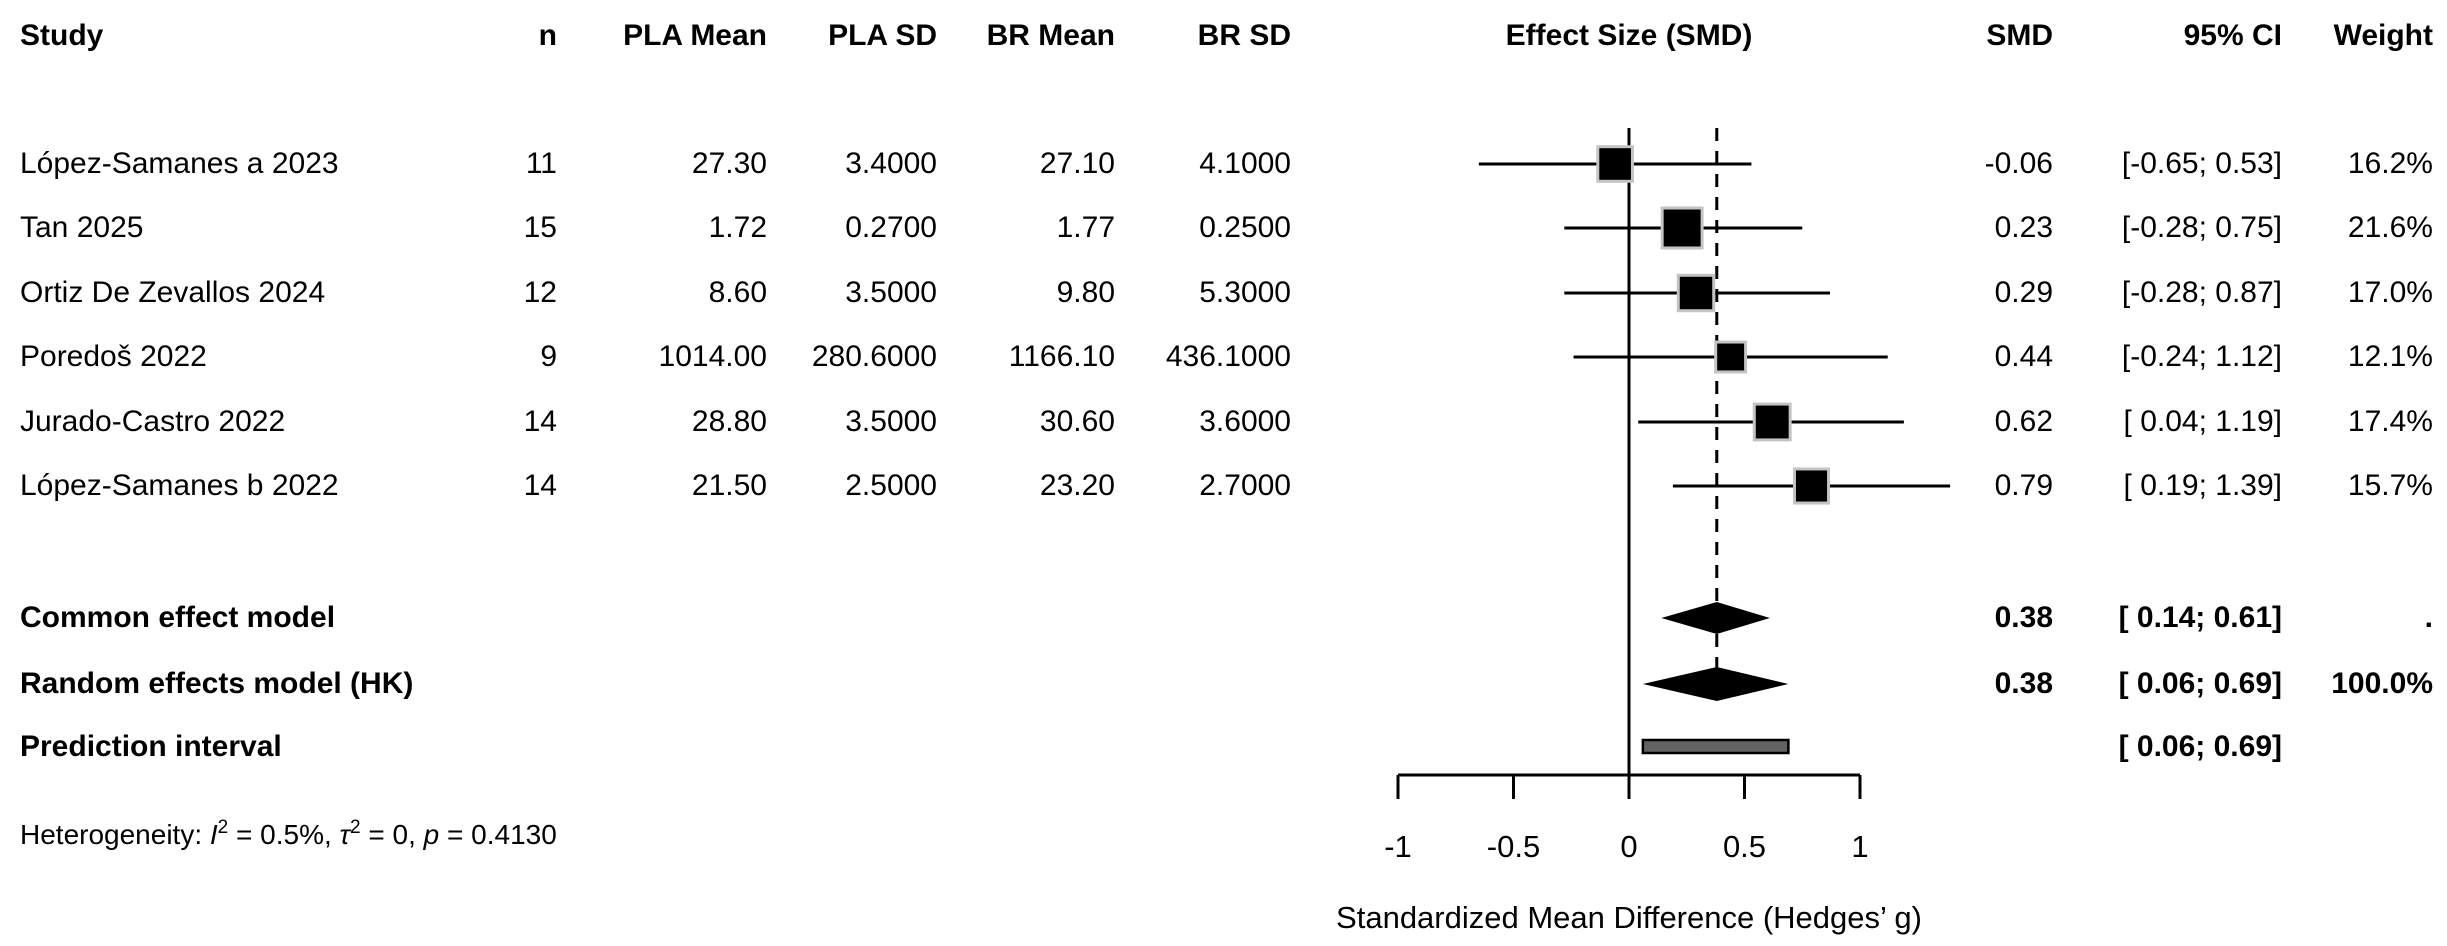  What do you see at coordinates (498, 834) in the screenshot?
I see `p-value: = 0.4130` at bounding box center [498, 834].